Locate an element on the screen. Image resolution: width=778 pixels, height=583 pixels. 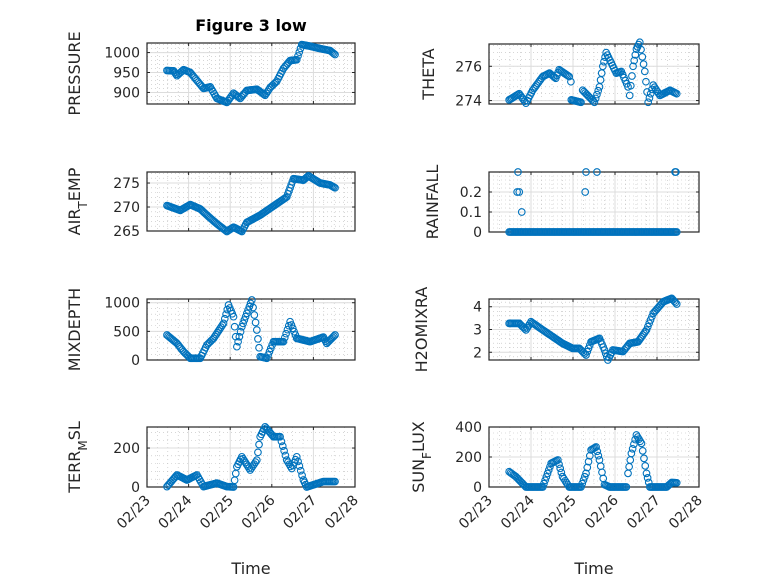
x-tick-label: 02/27 is located at coordinates (300, 513).